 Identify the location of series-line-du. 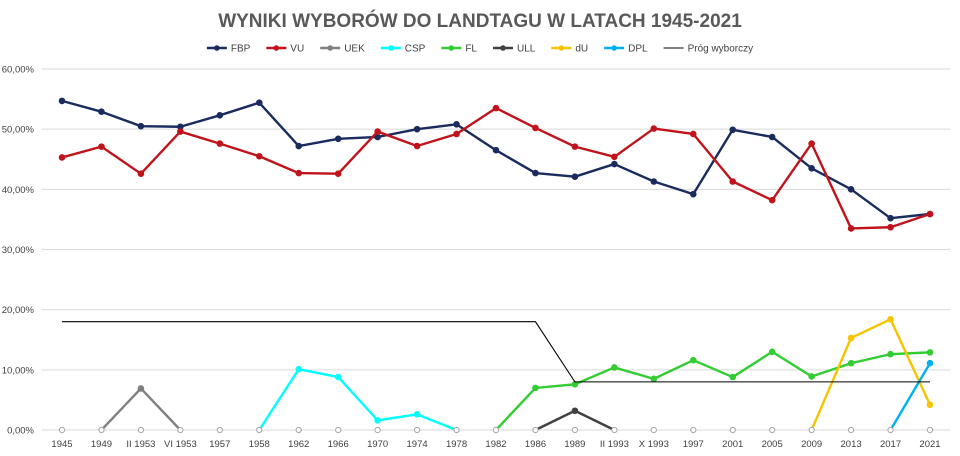
(871, 374).